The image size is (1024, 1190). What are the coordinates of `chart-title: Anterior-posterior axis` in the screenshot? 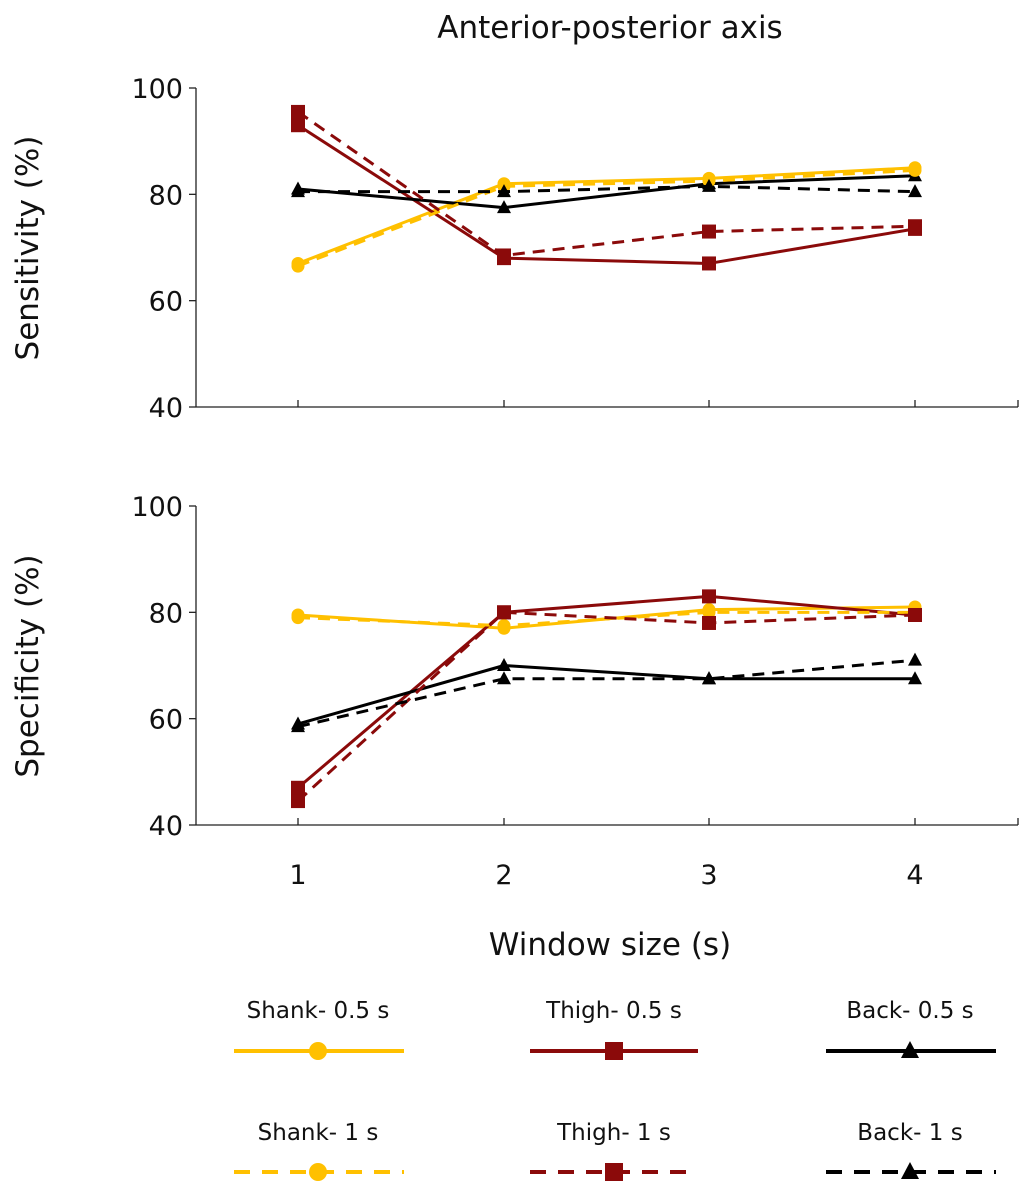 It's located at (609, 28).